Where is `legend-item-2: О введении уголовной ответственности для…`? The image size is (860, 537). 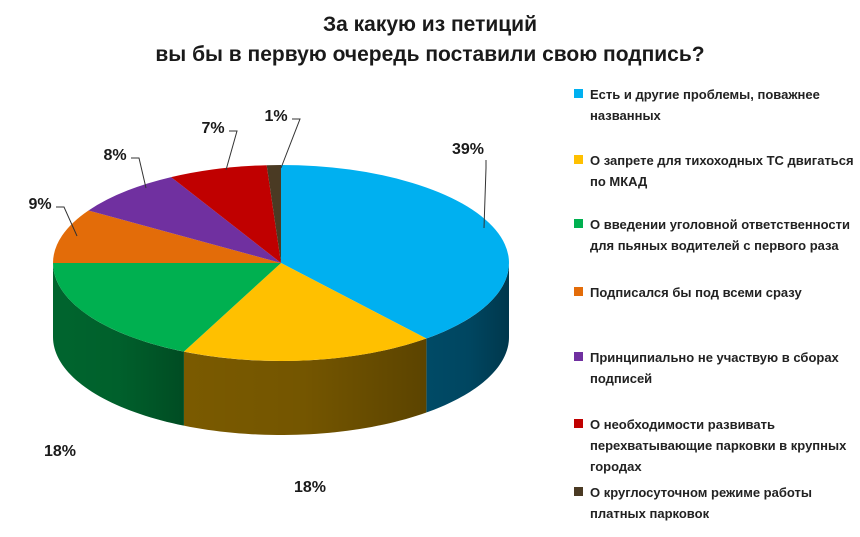
legend-item-2: О введении уголовной ответственности для… is located at coordinates (714, 235).